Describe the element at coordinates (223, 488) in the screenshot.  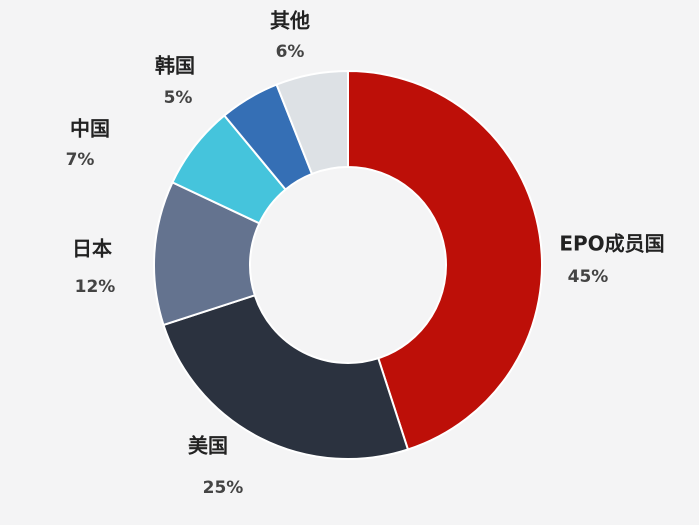
I see `value-label: 25%` at that location.